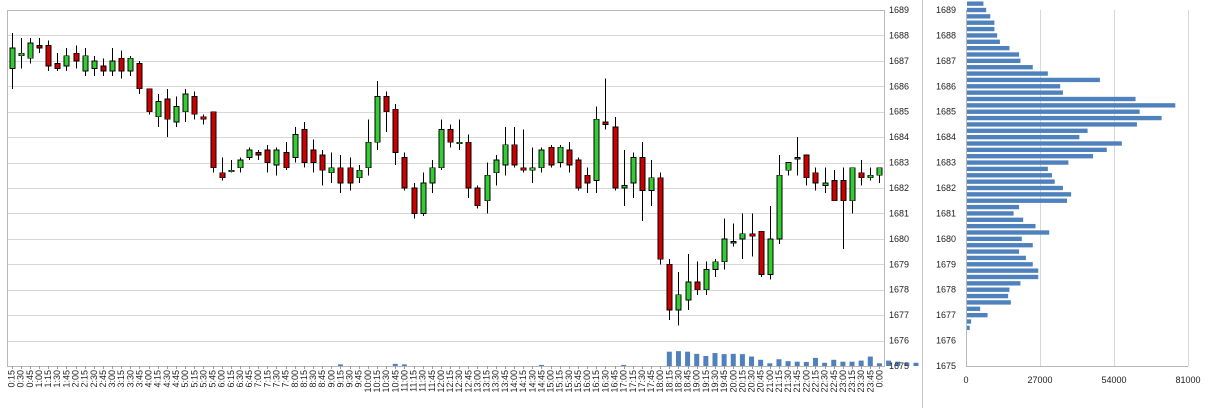  What do you see at coordinates (30, 379) in the screenshot?
I see `time-tick-label: 0:45` at bounding box center [30, 379].